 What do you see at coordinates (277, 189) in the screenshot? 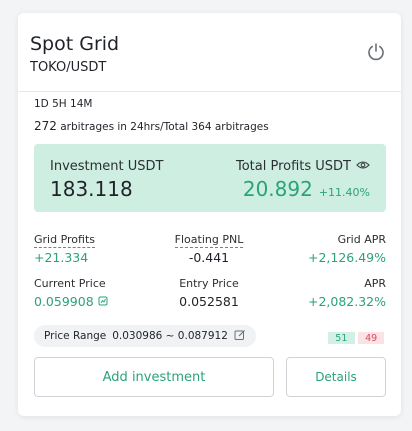
I see `total-profits-value: 20.892` at bounding box center [277, 189].